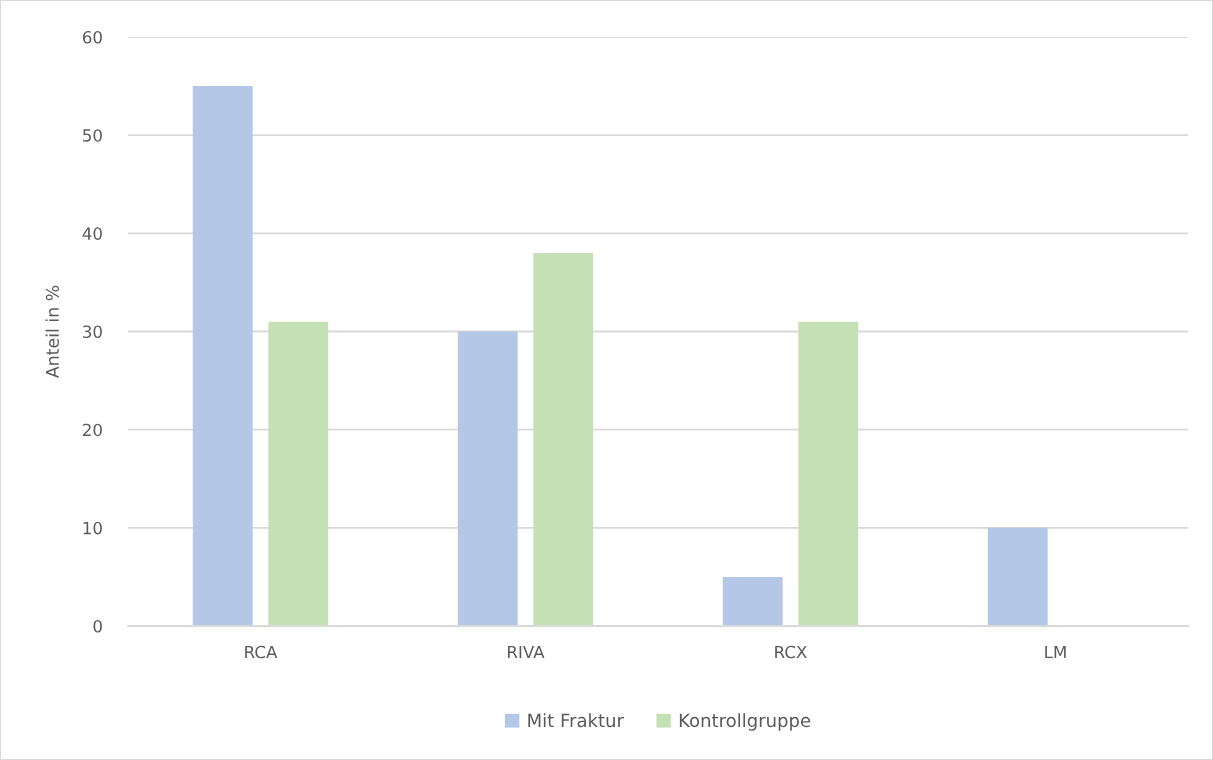  What do you see at coordinates (92, 430) in the screenshot?
I see `y-tick-label: 20` at bounding box center [92, 430].